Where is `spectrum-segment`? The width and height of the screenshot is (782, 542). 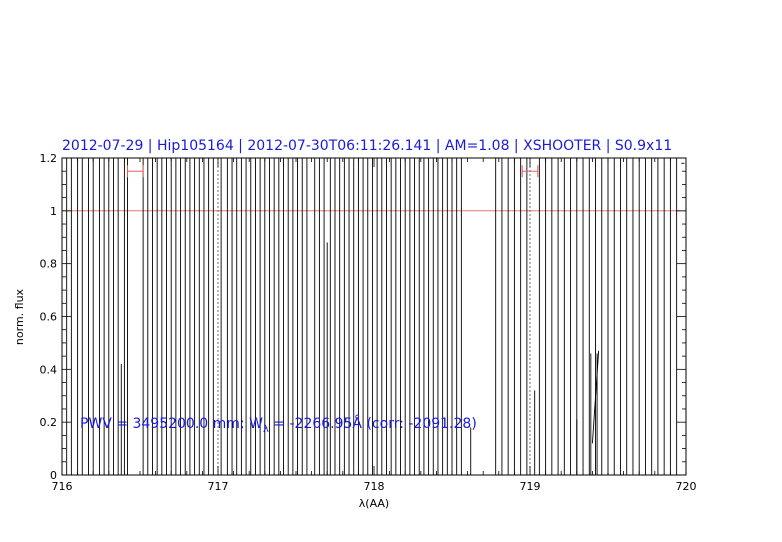
spectrum-segment is located at coordinates (595, 397).